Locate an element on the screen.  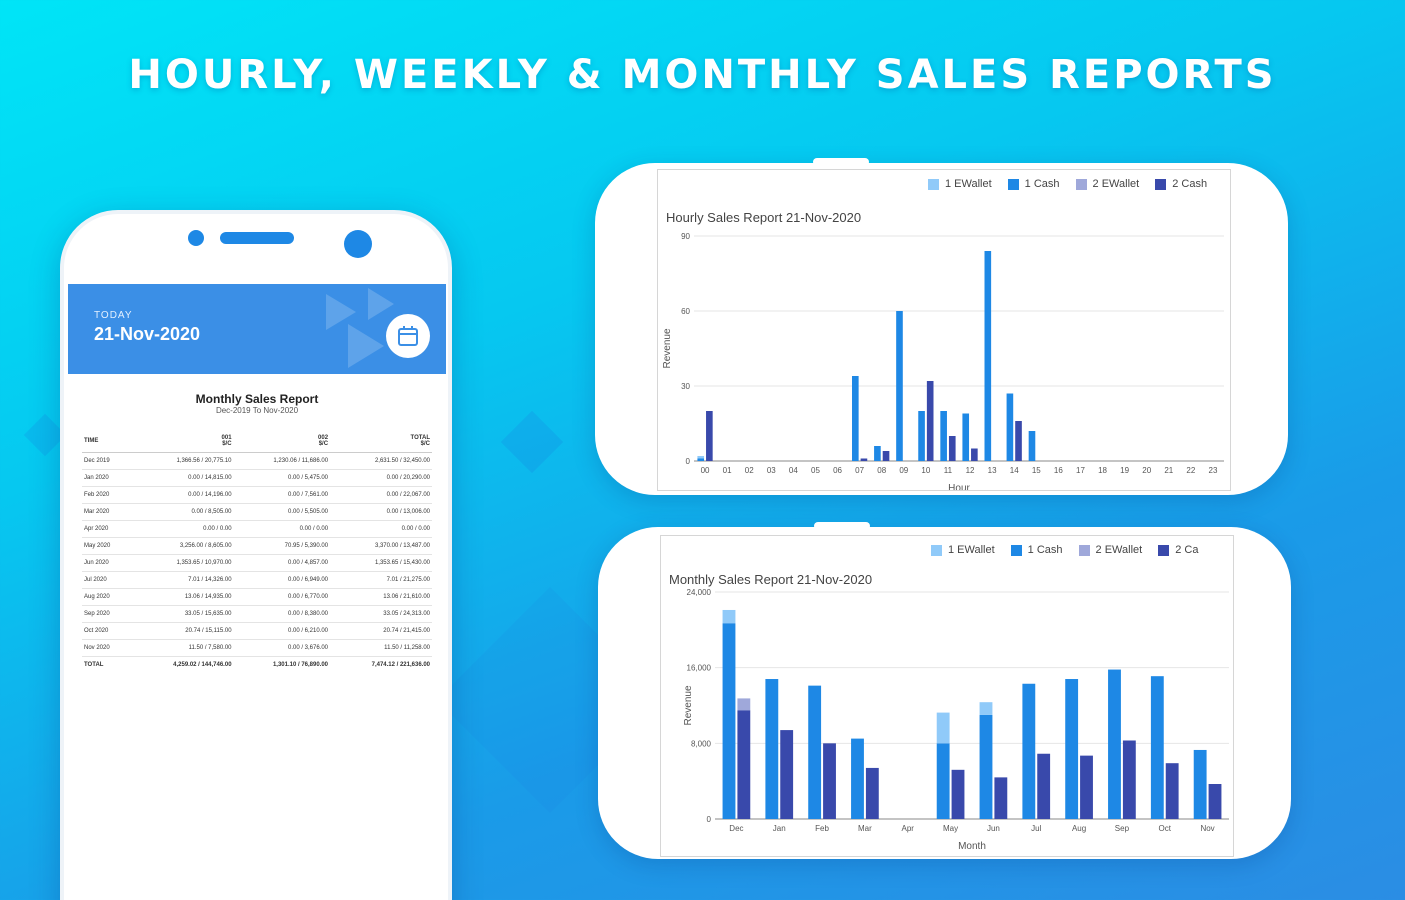
table-cell: 7.01 / 21,275.00 is located at coordinates (381, 580).